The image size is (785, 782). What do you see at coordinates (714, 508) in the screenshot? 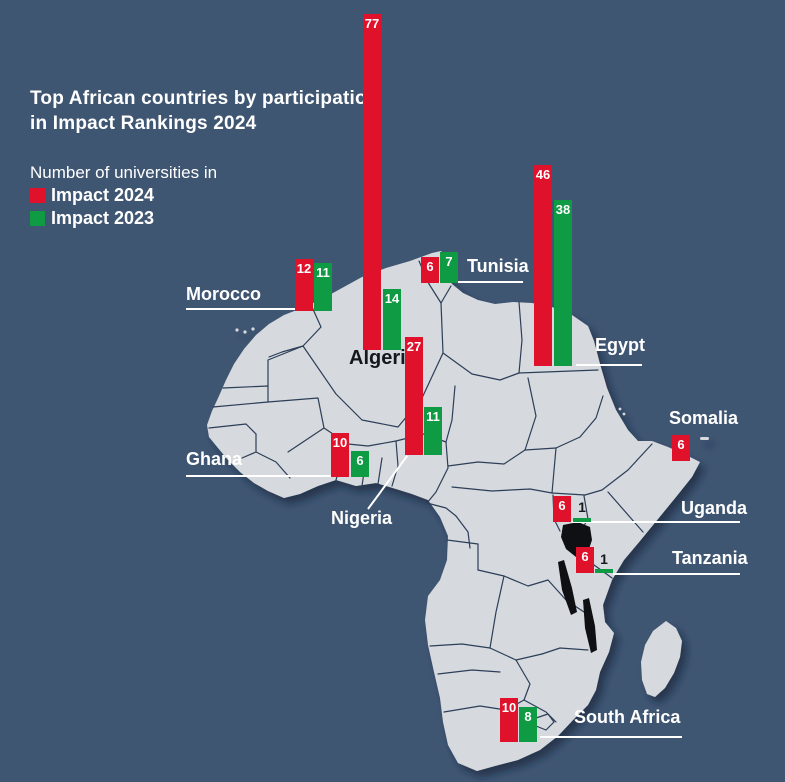
I see `country-label-uganda: Uganda` at bounding box center [714, 508].